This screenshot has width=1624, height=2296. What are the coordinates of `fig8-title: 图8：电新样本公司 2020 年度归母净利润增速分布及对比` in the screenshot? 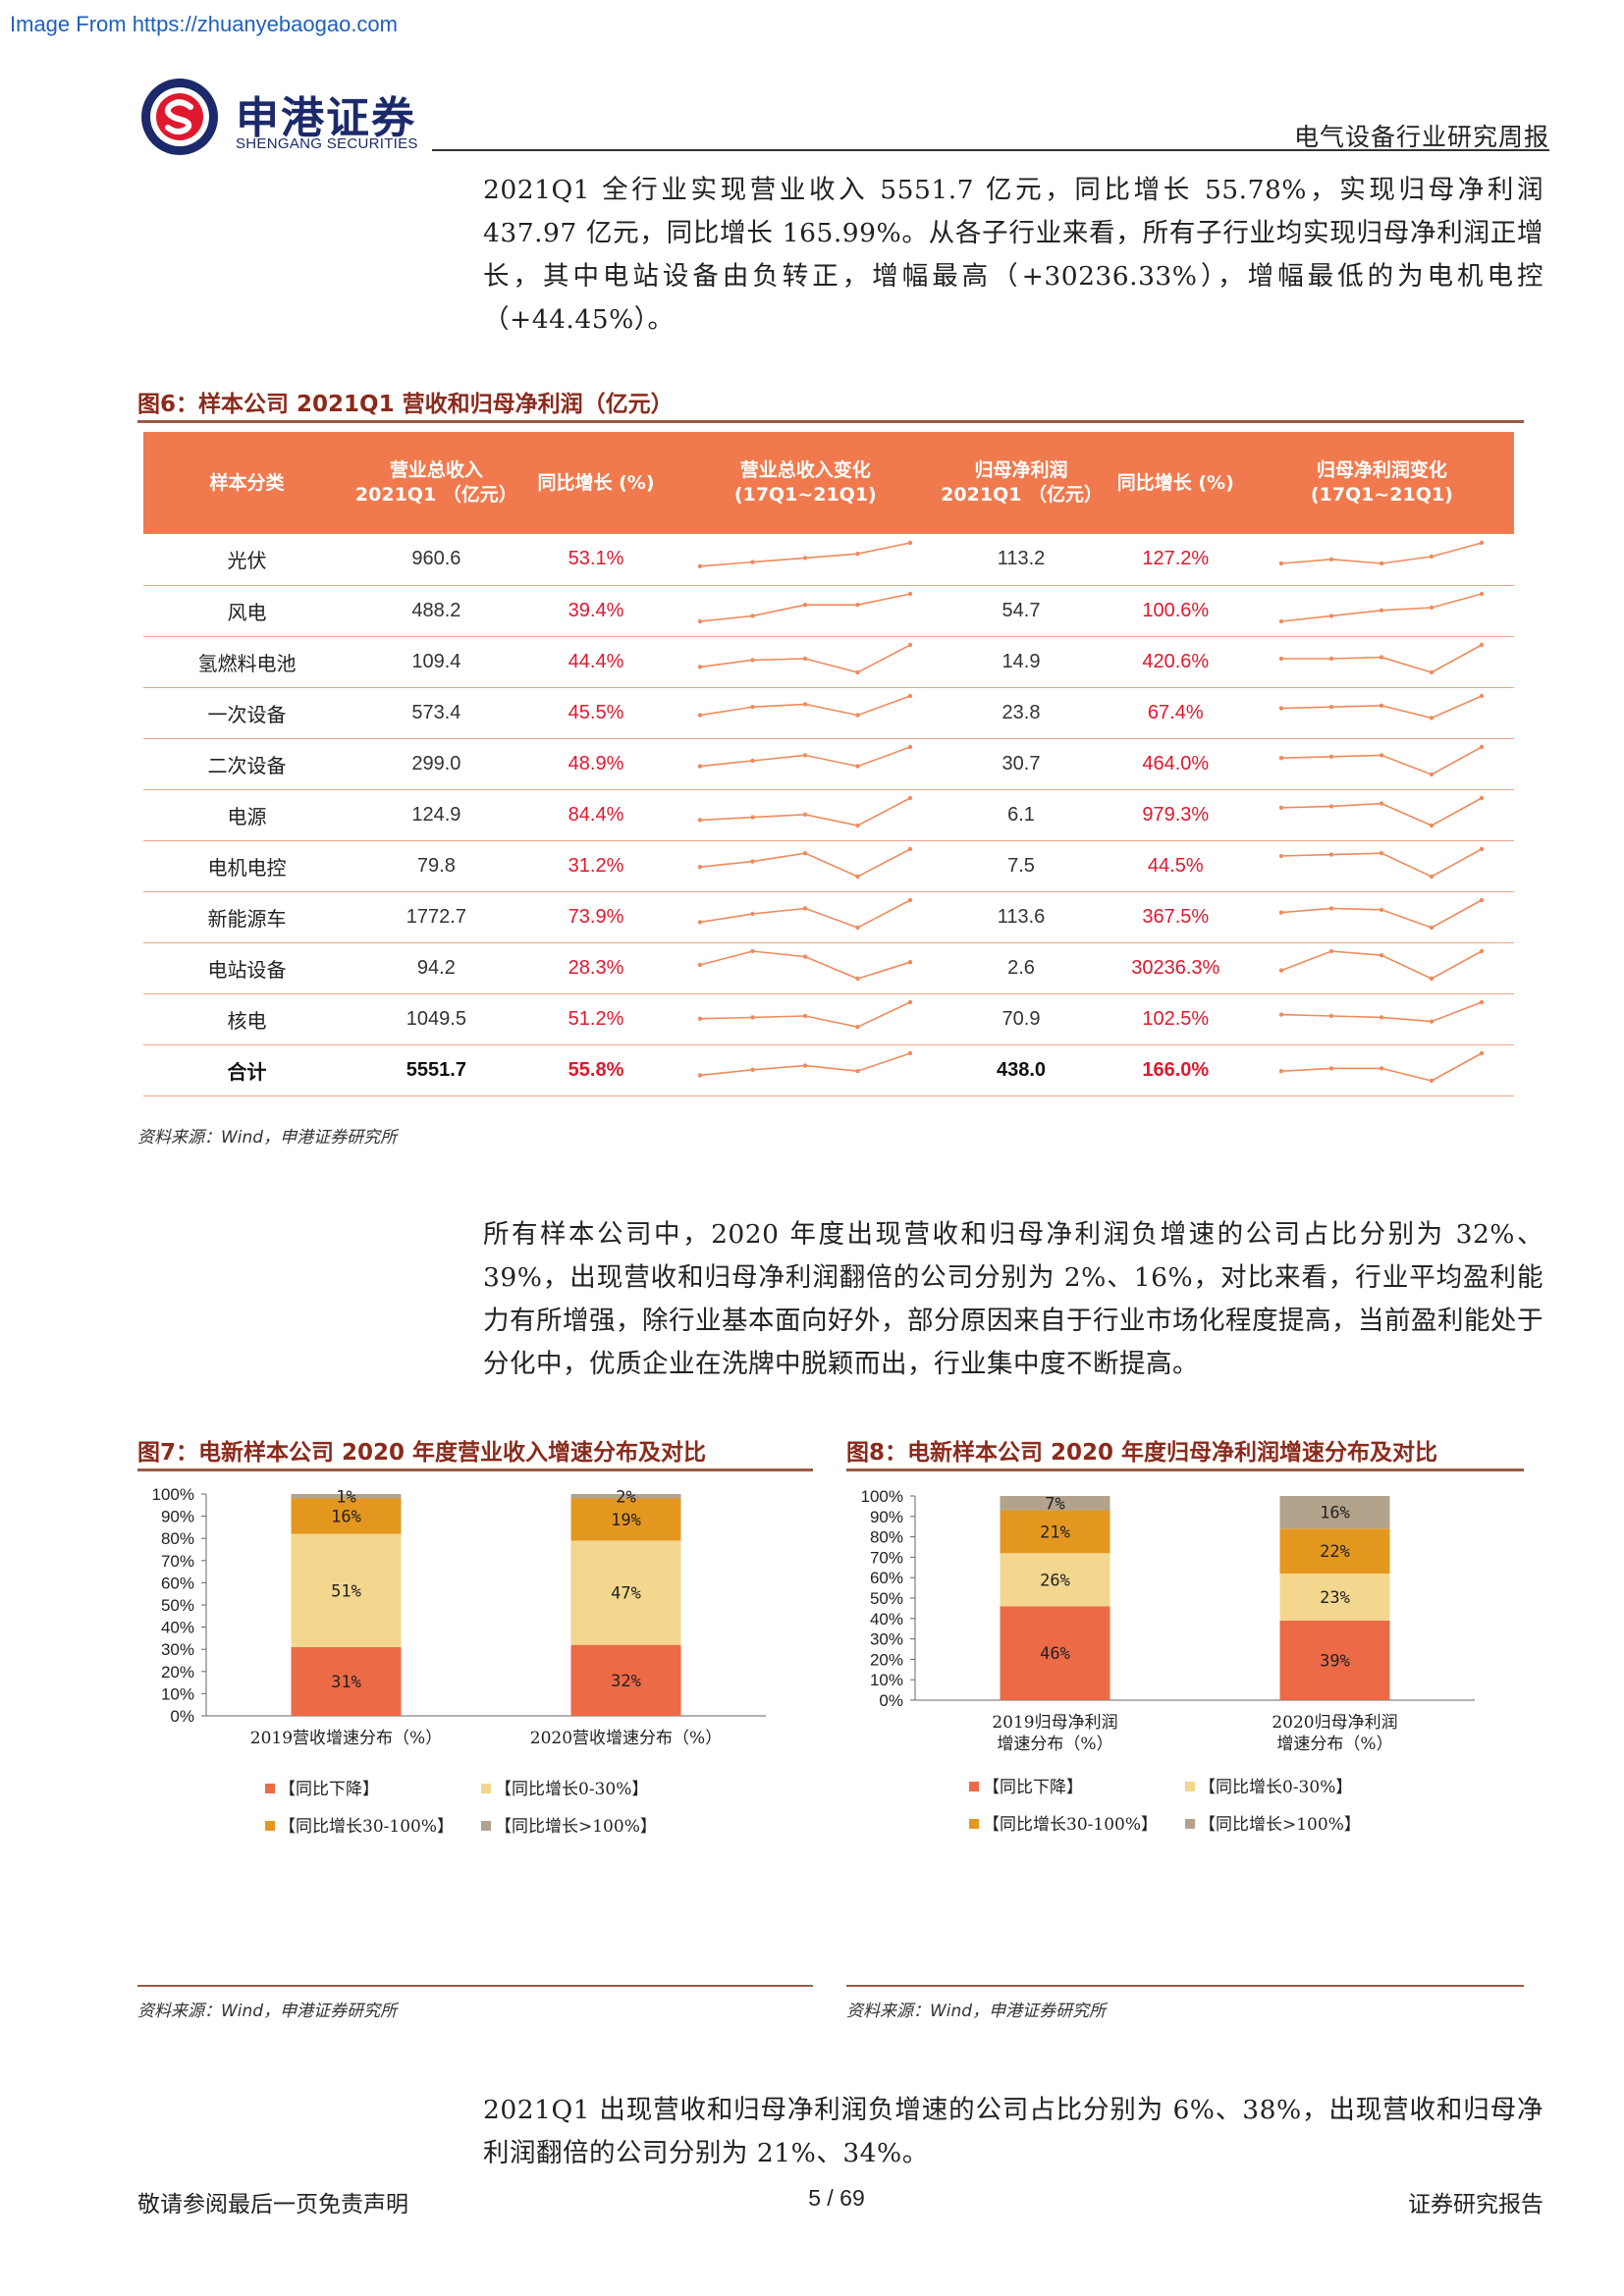 It's located at (1142, 1453).